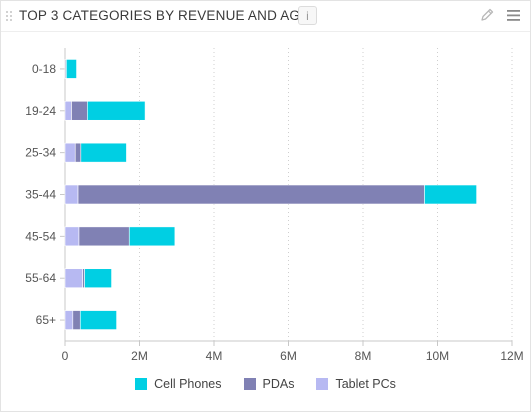  What do you see at coordinates (139, 356) in the screenshot?
I see `x-tick-label: 2M` at bounding box center [139, 356].